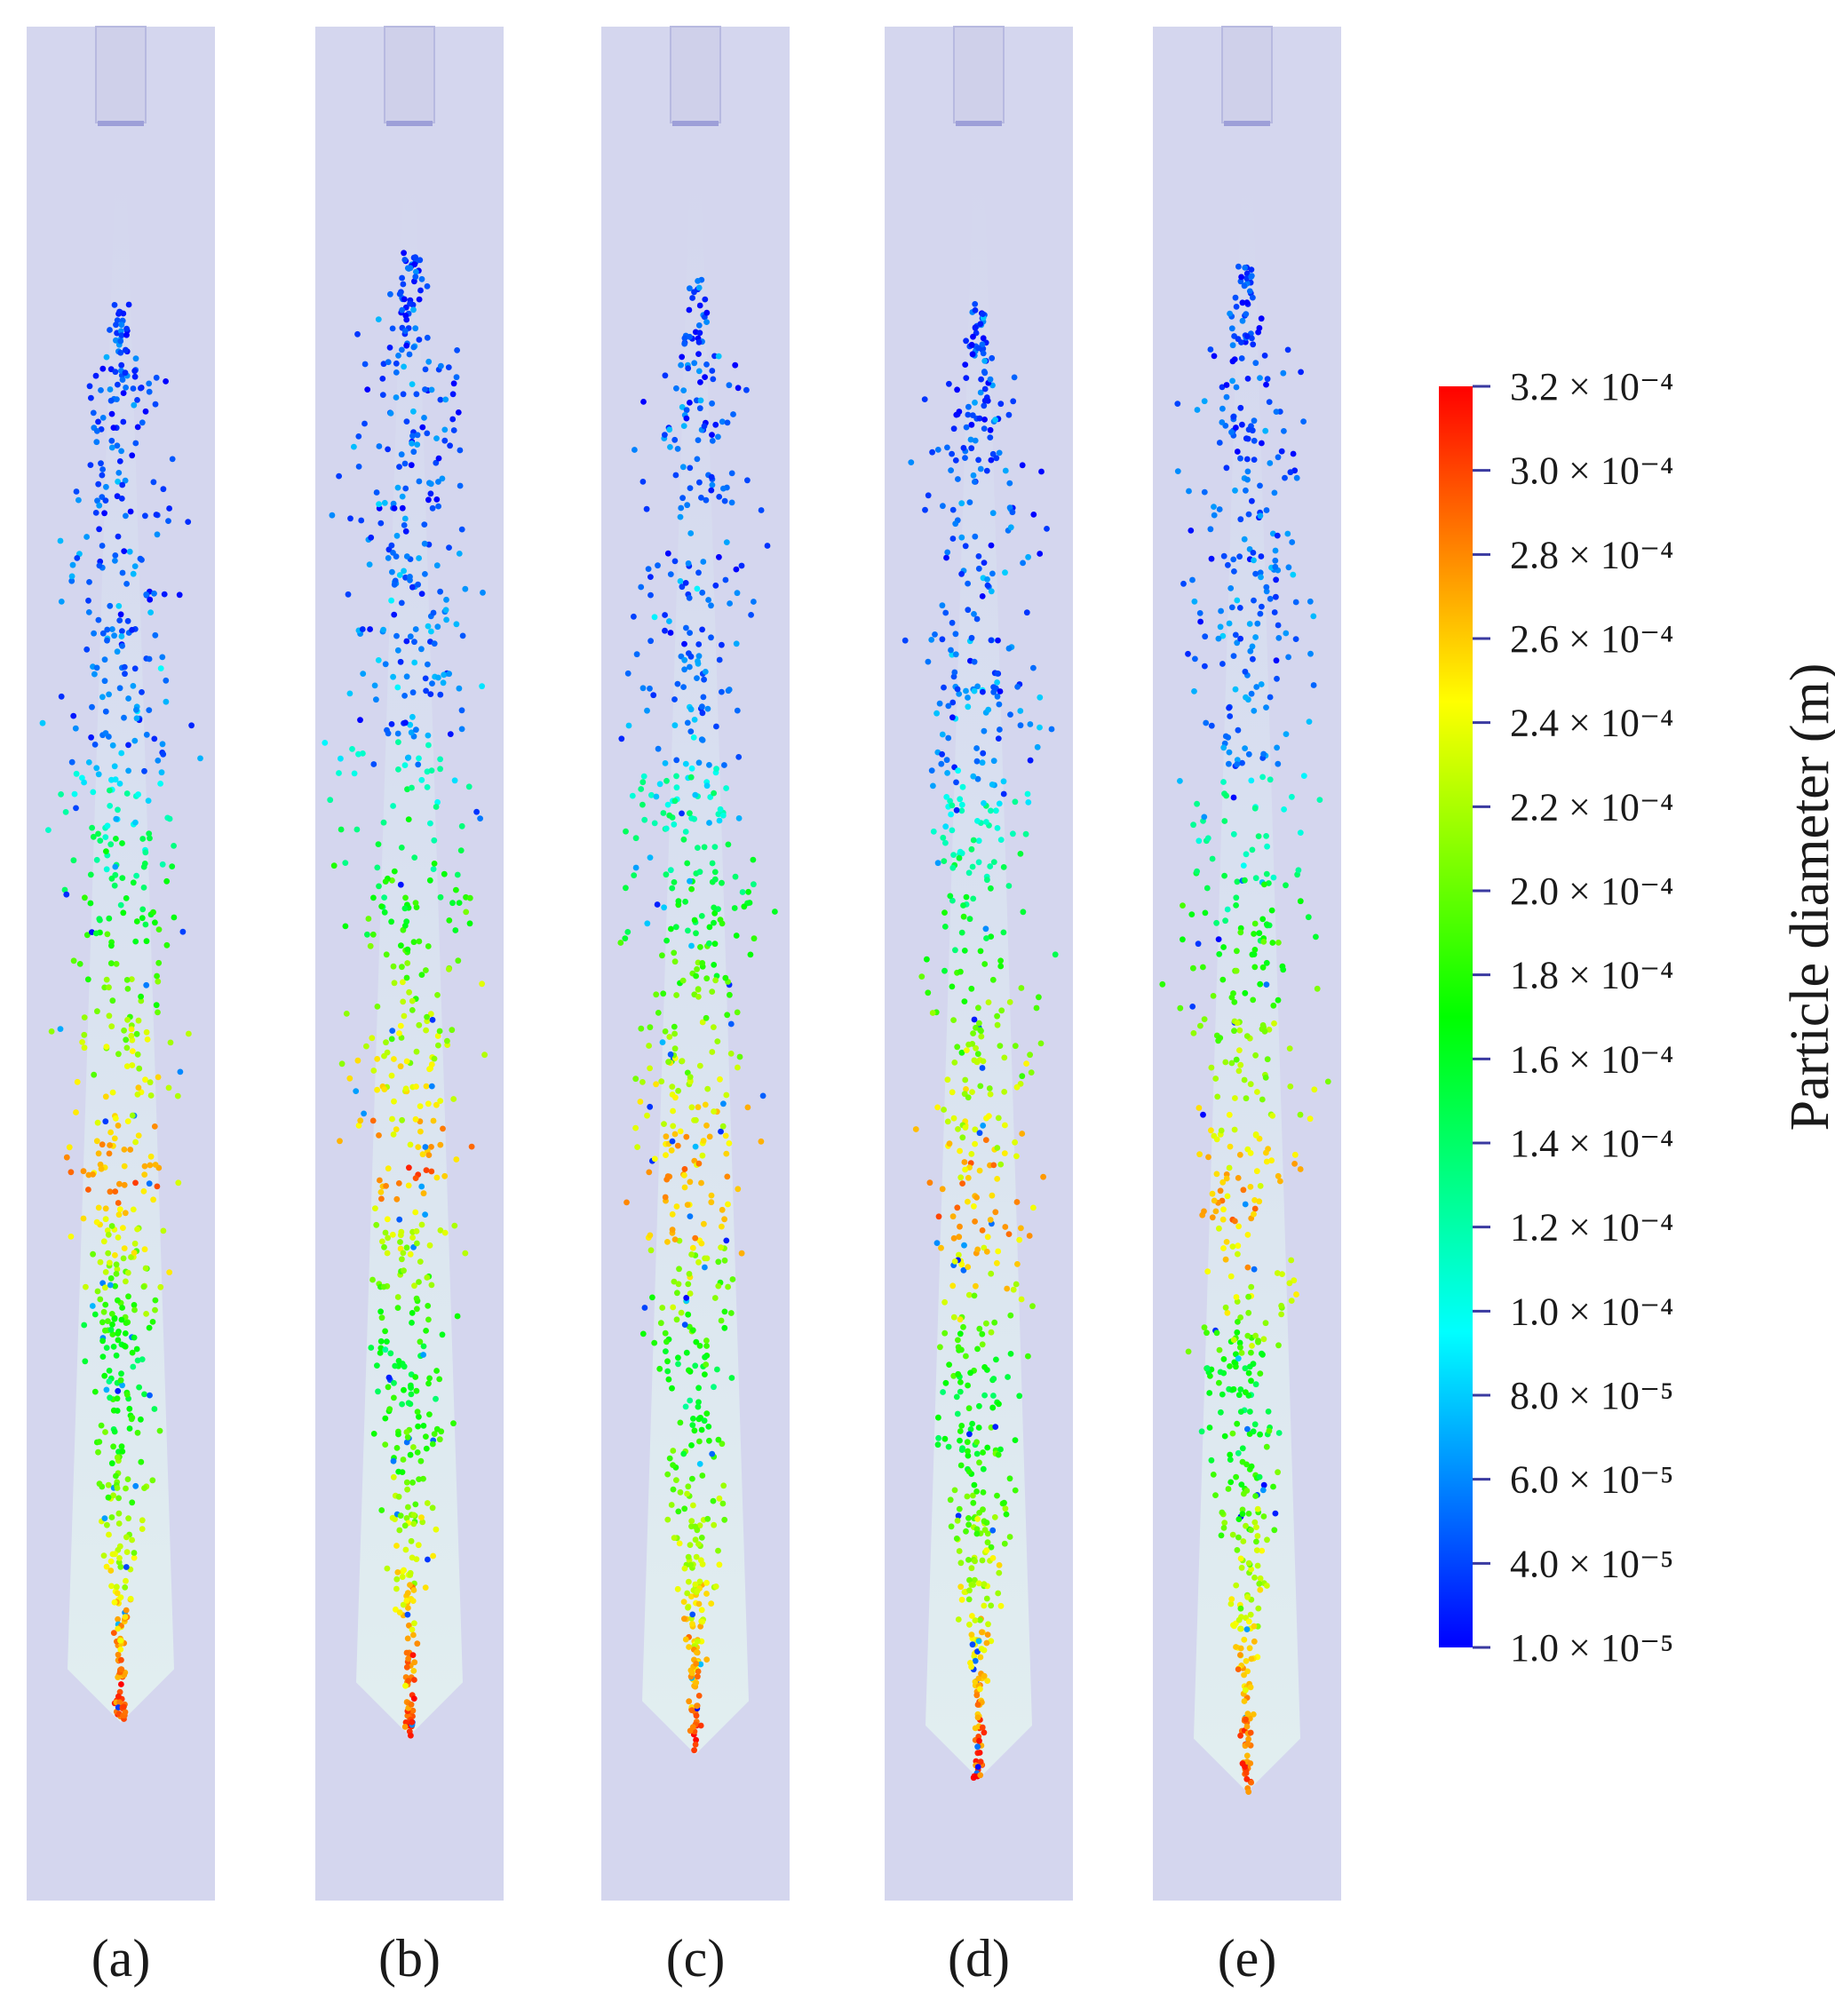  Describe the element at coordinates (1591, 1480) in the screenshot. I see `colorbar-tick-label: 6.0 × 10⁻⁵` at that location.